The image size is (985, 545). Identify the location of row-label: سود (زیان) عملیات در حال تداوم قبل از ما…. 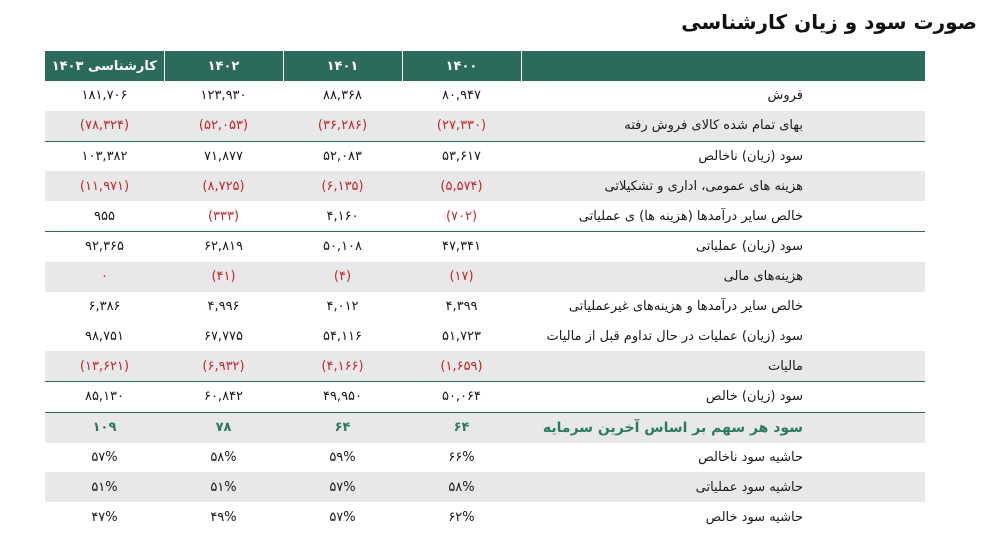
(674, 336).